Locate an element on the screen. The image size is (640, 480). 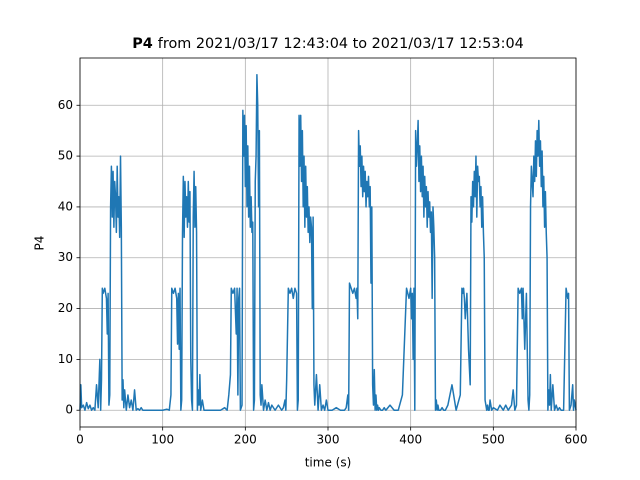
y-tick-label: 20 is located at coordinates (65, 308).